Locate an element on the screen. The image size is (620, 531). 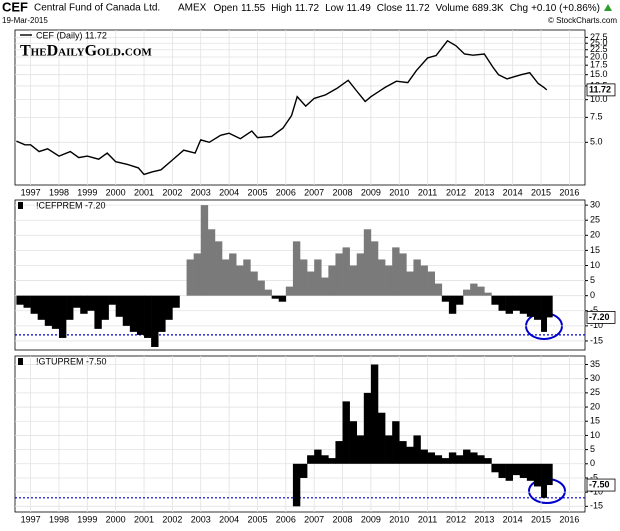
y-tick-label: 25.0 is located at coordinates (599, 43).